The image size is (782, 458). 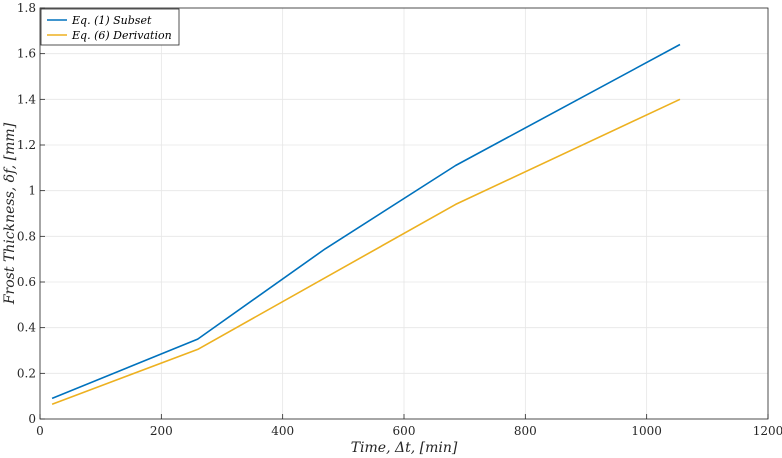 What do you see at coordinates (26, 8) in the screenshot?
I see `y-tick-label: 1.8` at bounding box center [26, 8].